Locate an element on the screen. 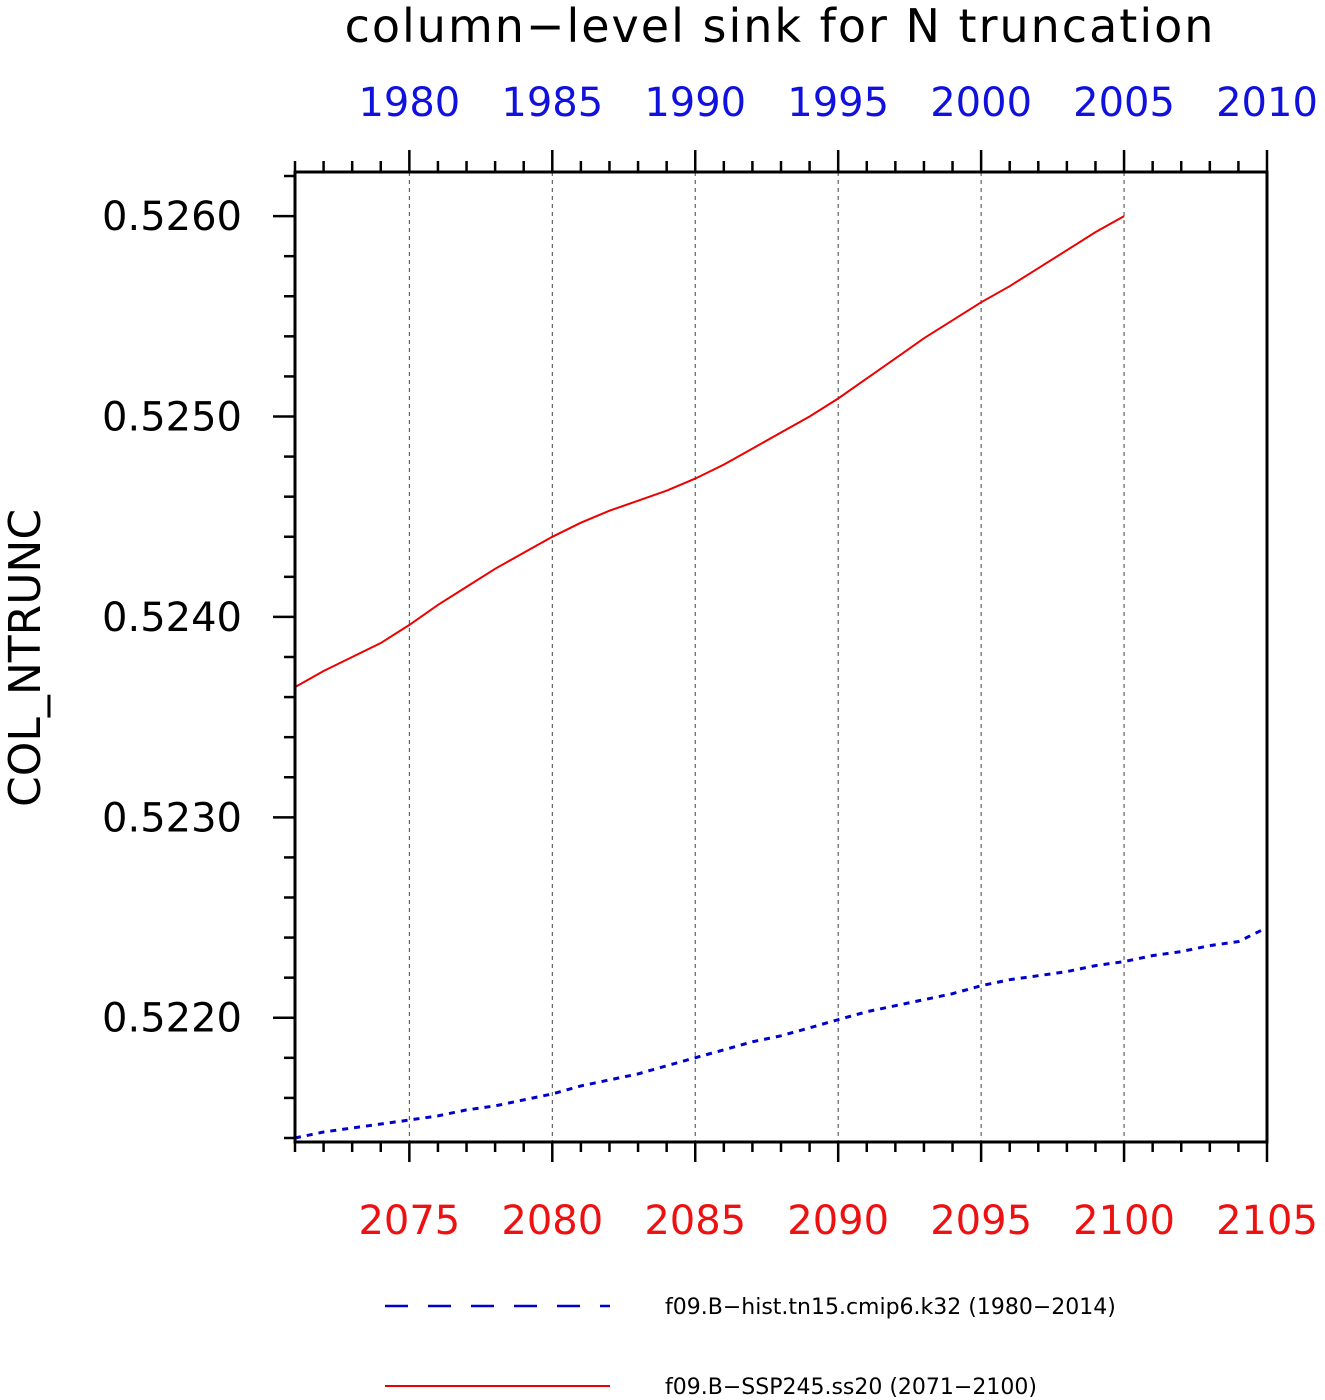 This screenshot has width=1325, height=1400. legend-label: f09.B−SSP245.ss20 (2071−2100) is located at coordinates (851, 1387).